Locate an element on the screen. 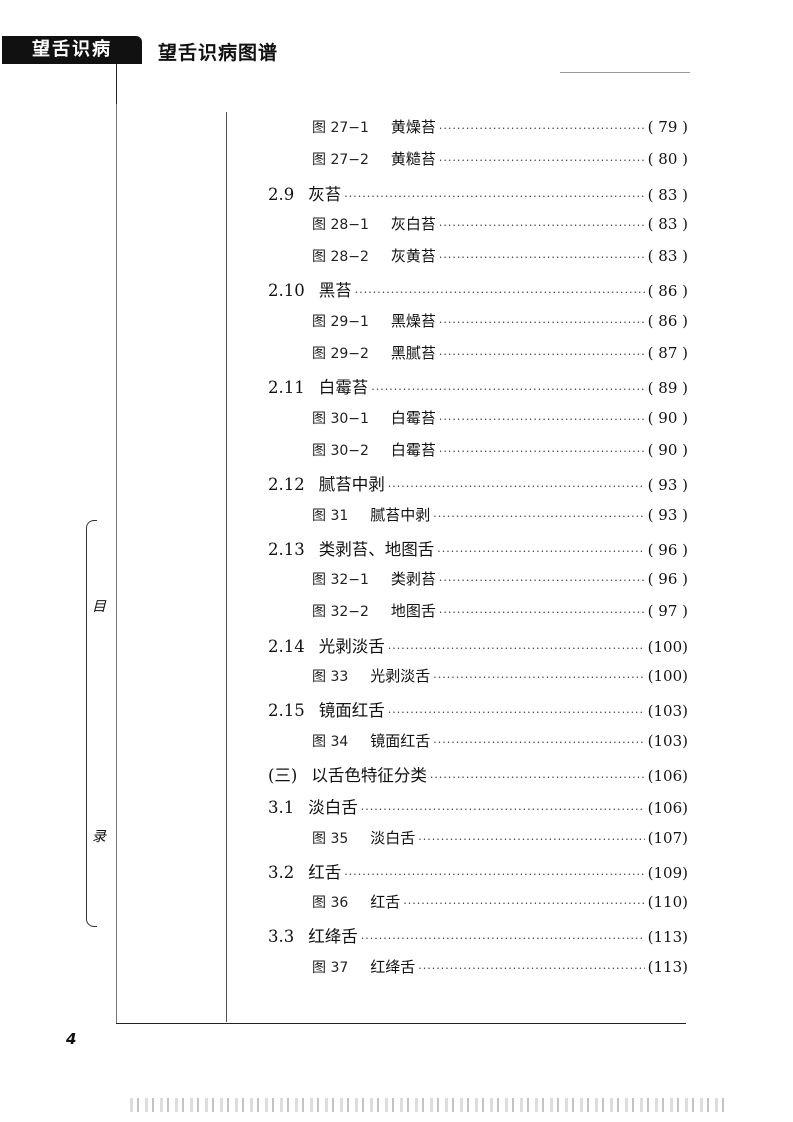 The height and width of the screenshot is (1122, 793). toc-figure-entry: 图 32−1 类剥苔 ( 96 ) is located at coordinates (478, 584).